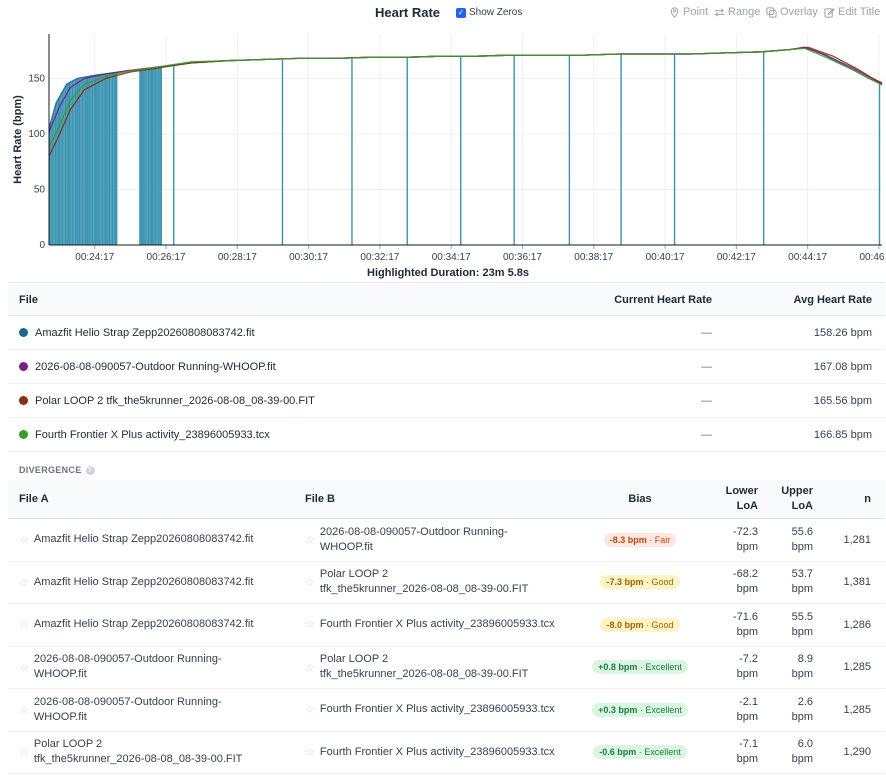 Image resolution: width=886 pixels, height=775 pixels. Describe the element at coordinates (413, 531) in the screenshot. I see `file-b-line: 2026-08-08-090057-Outdoor Running-` at that location.